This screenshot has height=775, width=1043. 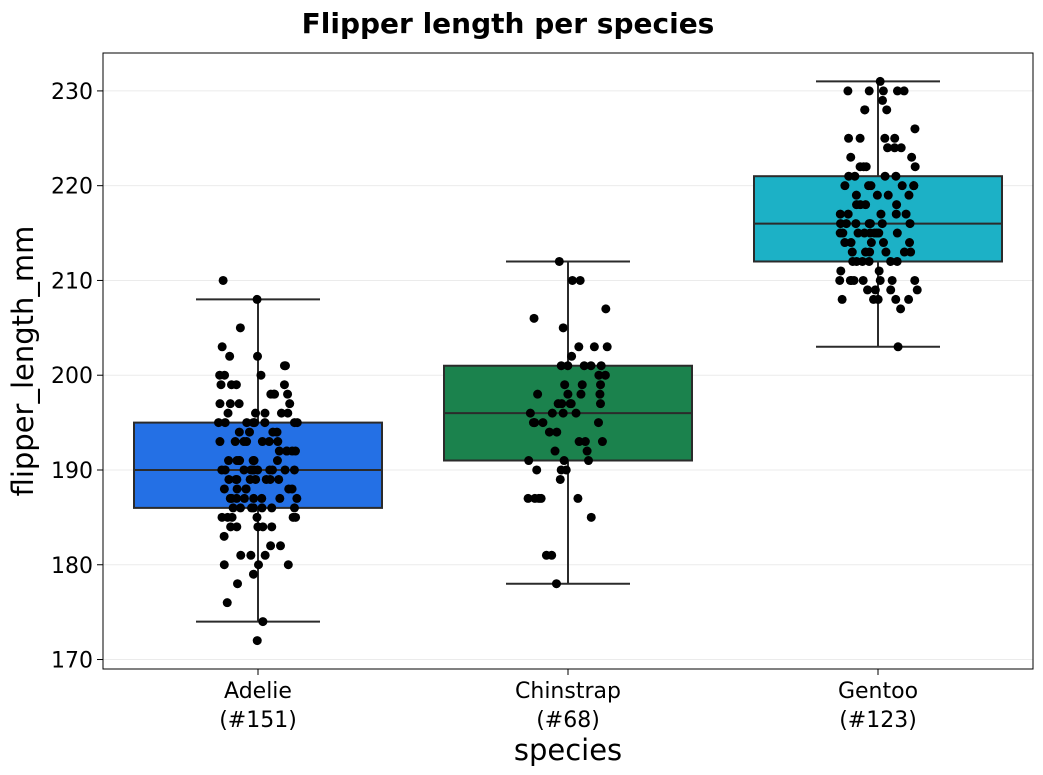 I want to click on y-tick-label: 190, so click(x=72, y=471).